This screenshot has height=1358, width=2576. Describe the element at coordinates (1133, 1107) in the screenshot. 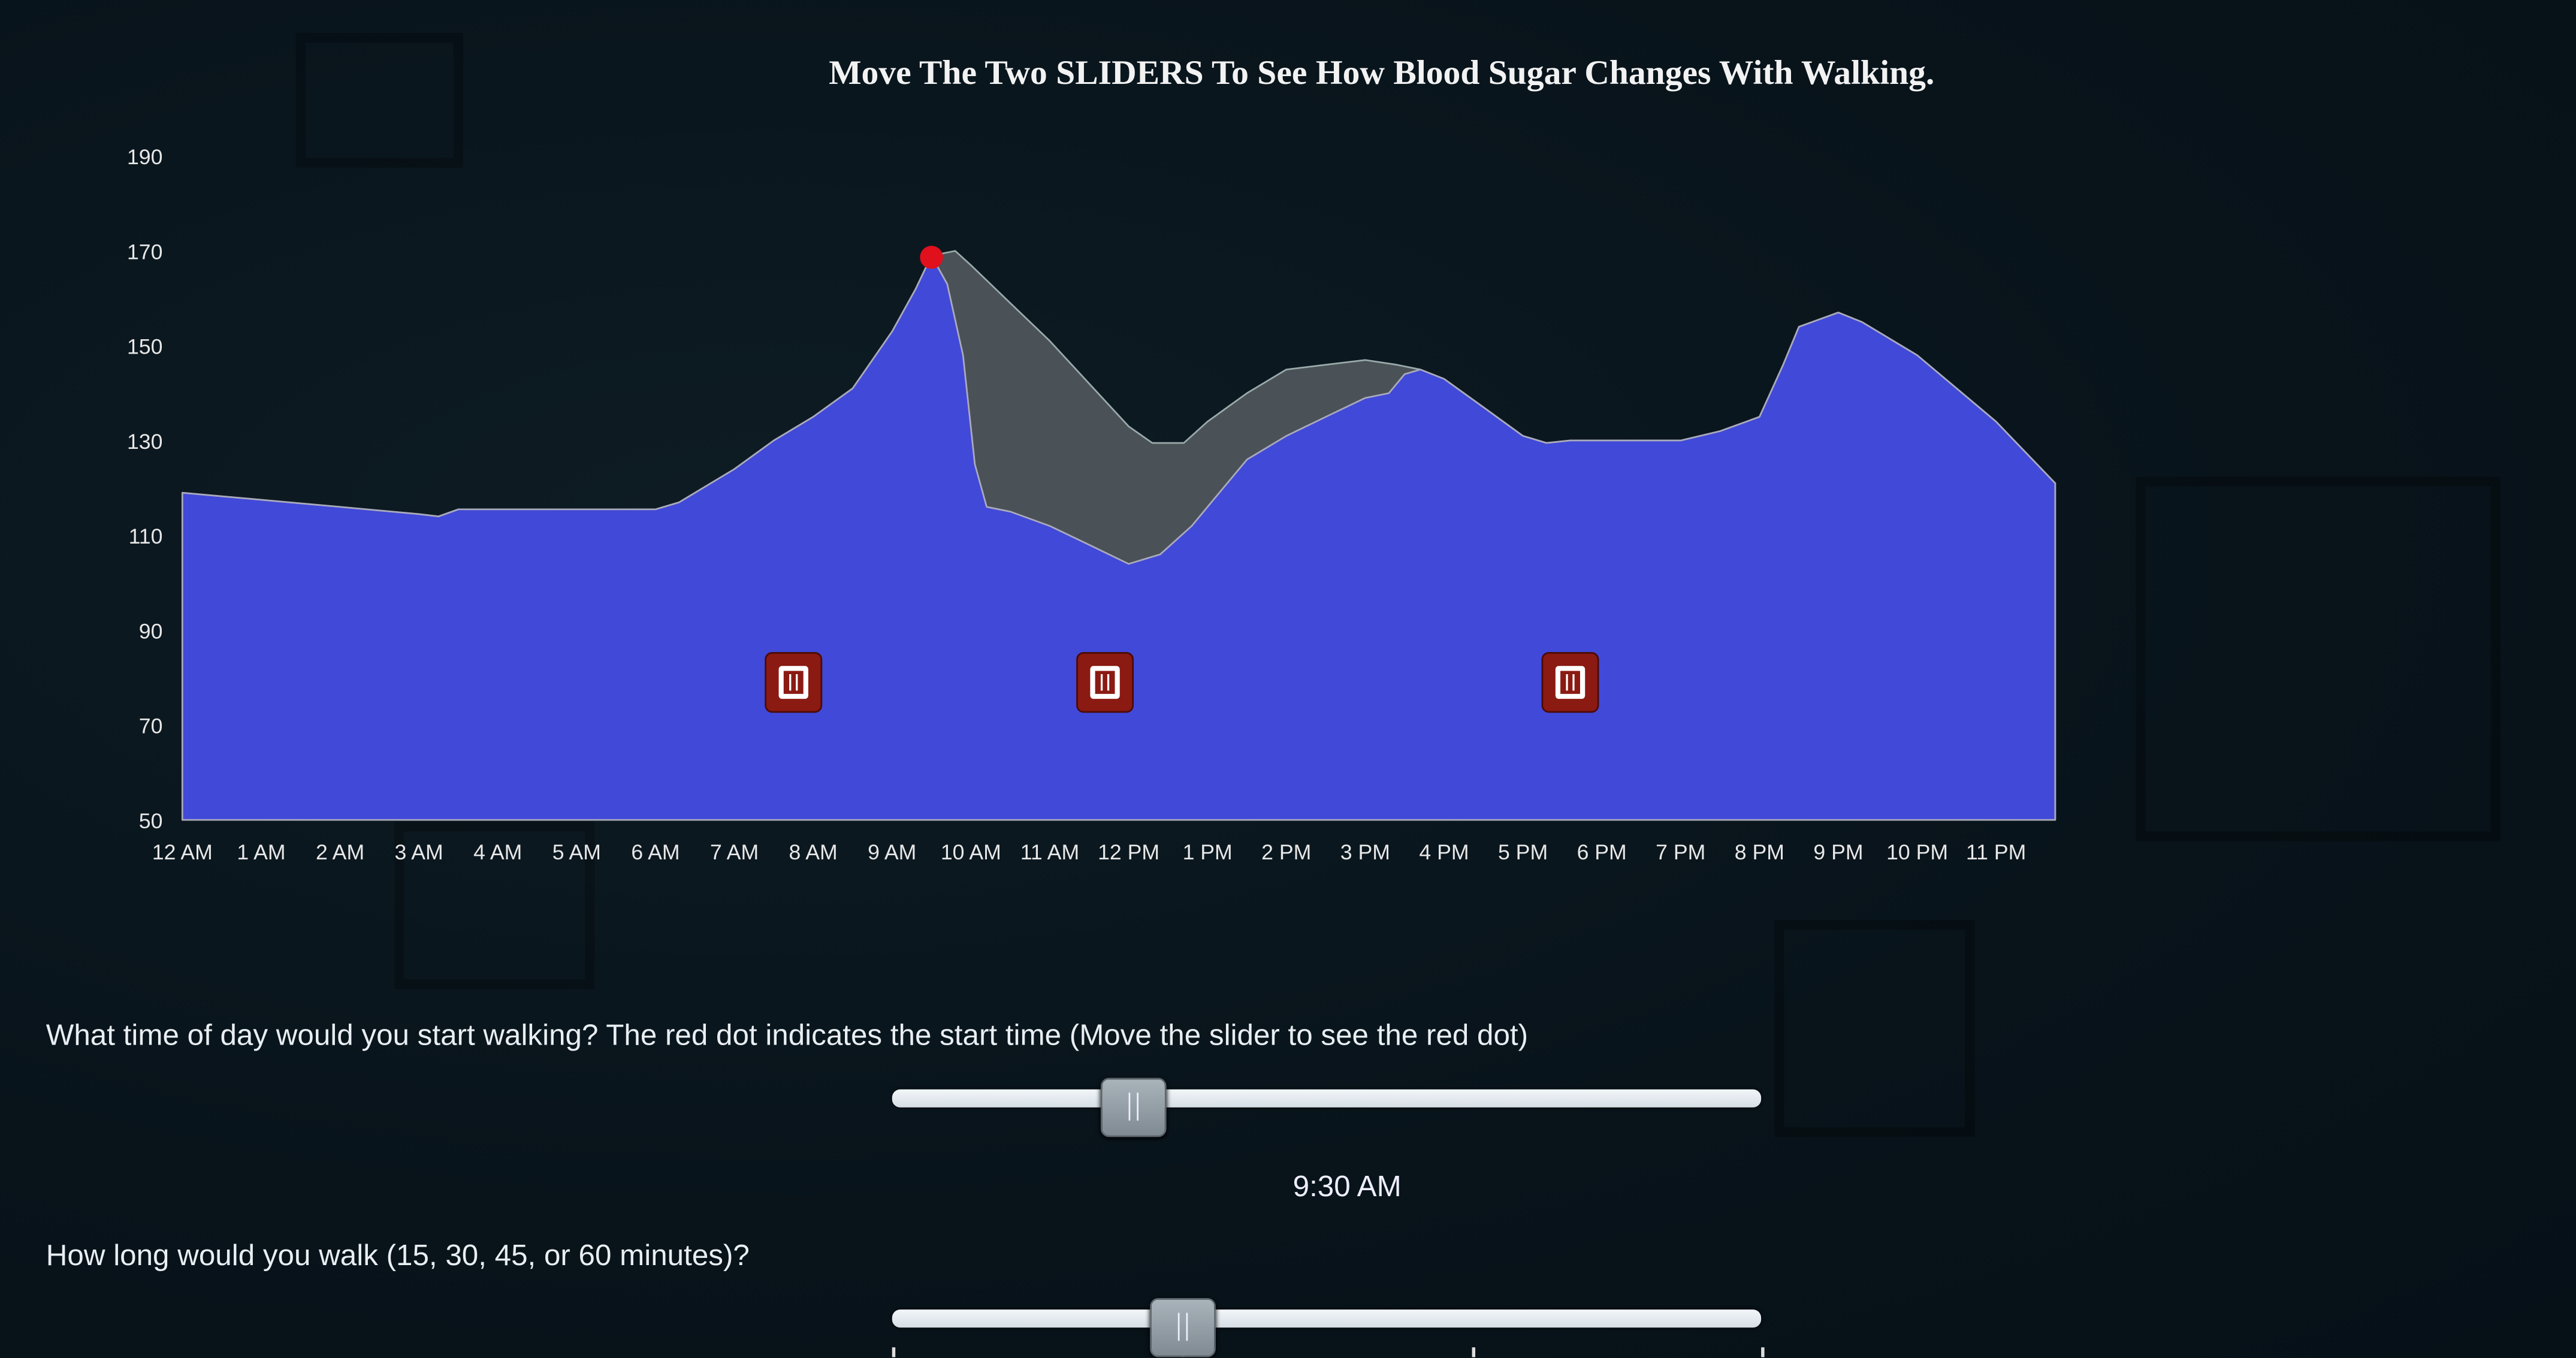

I see `start-time-slider-thumb` at that location.